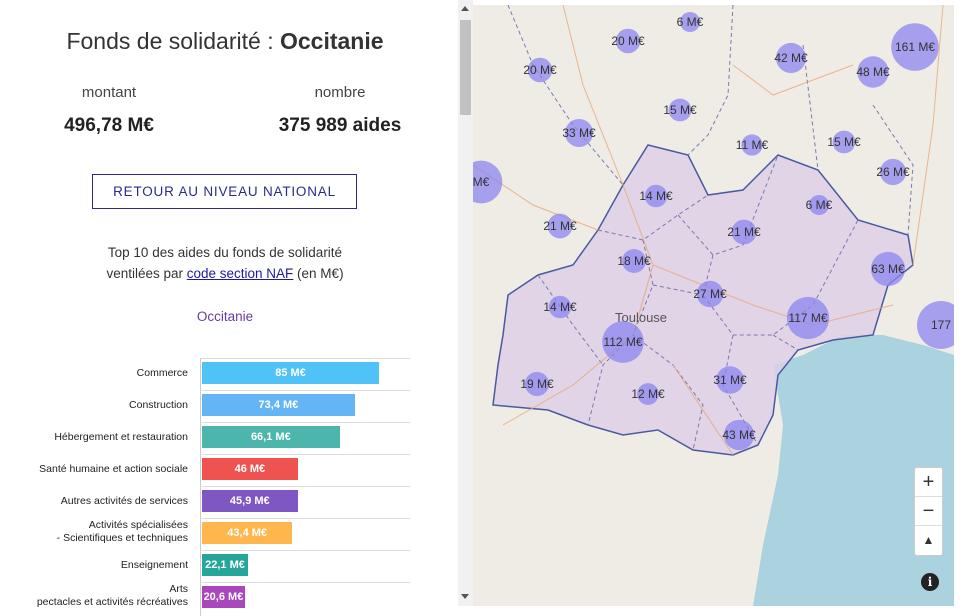 The height and width of the screenshot is (616, 974). I want to click on map-bubble-label: 33 M€, so click(579, 133).